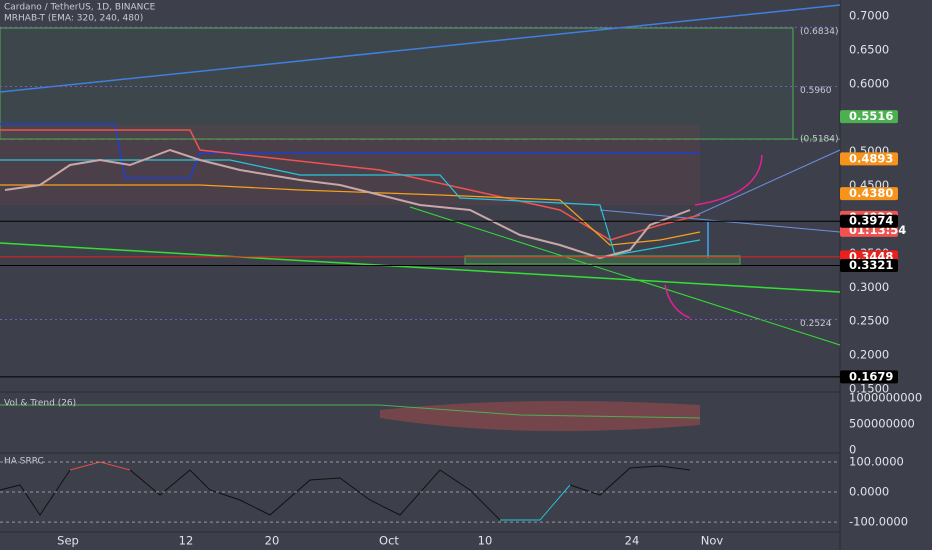 This screenshot has height=550, width=932. I want to click on price-tag-label: 0.3974, so click(871, 221).